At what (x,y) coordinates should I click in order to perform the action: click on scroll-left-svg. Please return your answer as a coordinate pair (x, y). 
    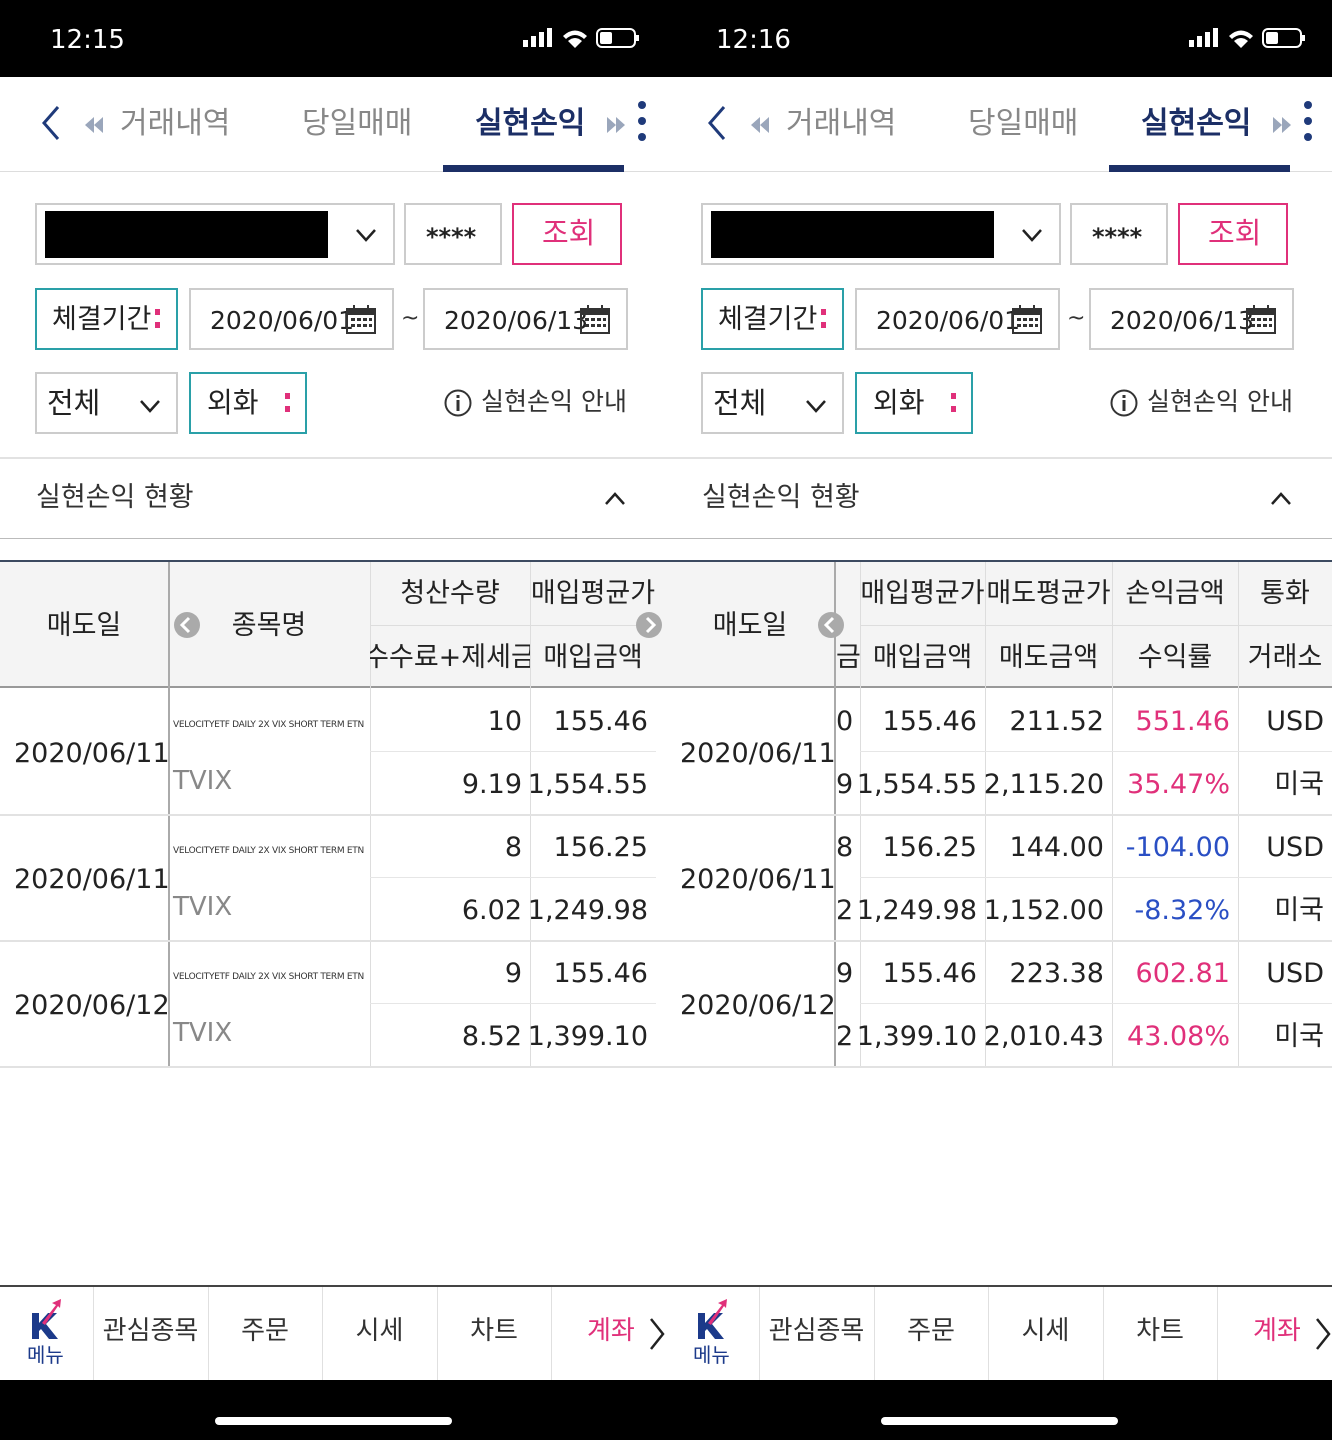
    Looking at the image, I should click on (187, 625).